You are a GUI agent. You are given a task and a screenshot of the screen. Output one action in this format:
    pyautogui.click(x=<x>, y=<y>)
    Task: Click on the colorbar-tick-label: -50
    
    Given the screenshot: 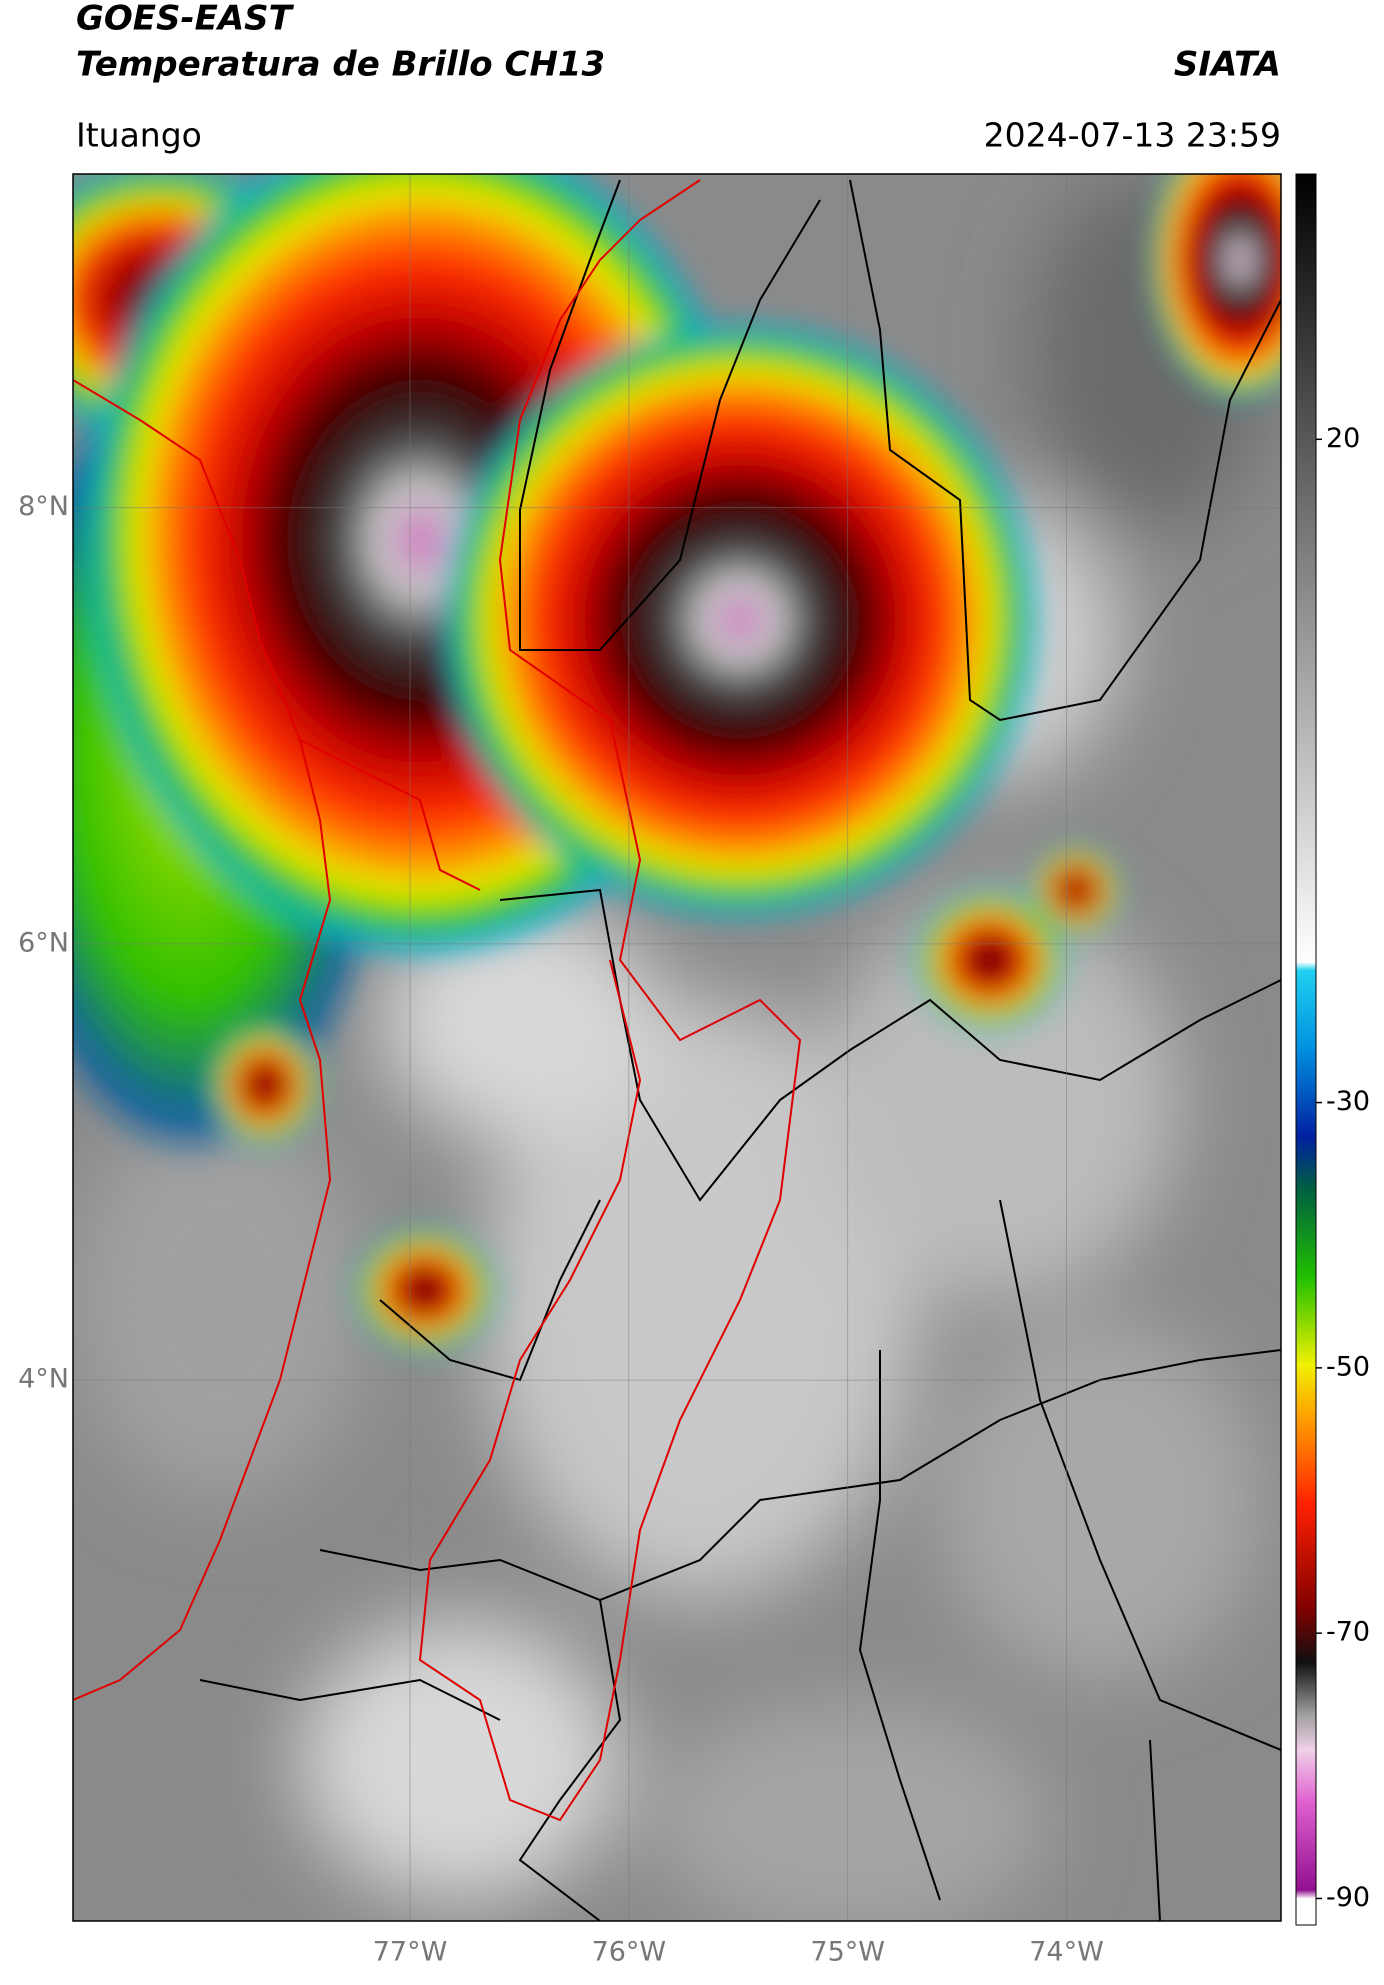 What is the action you would take?
    pyautogui.click(x=1348, y=1366)
    